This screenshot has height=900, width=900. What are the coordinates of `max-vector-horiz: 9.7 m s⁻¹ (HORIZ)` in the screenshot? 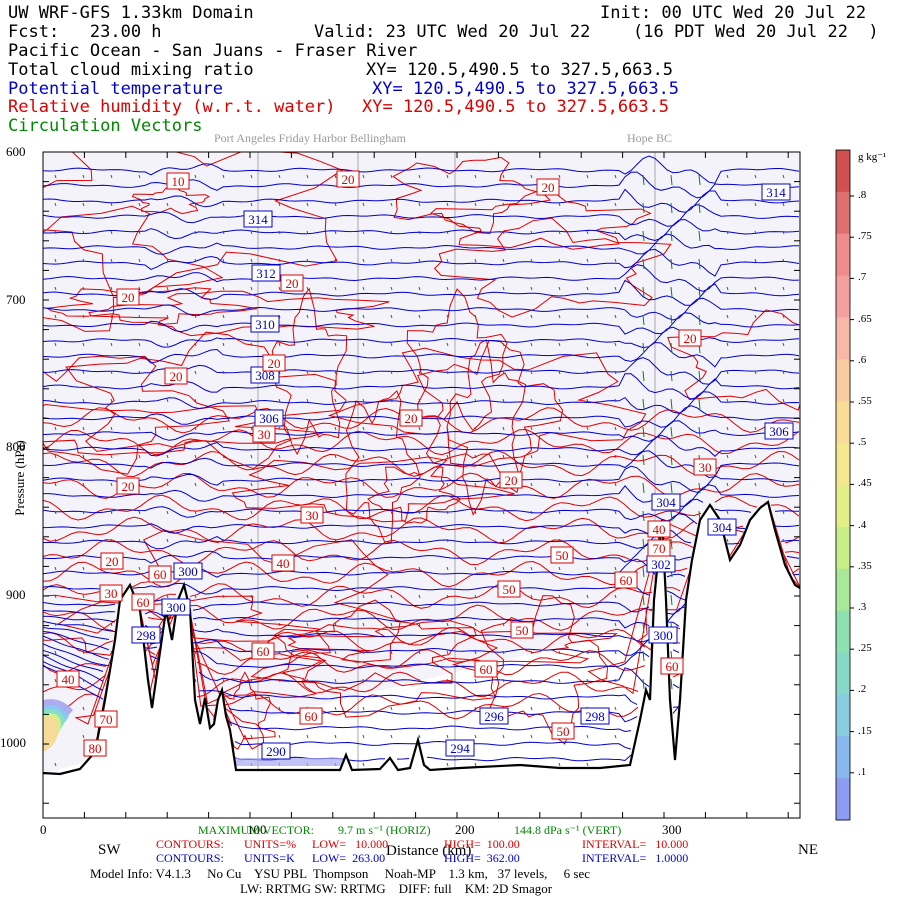 It's located at (384, 830).